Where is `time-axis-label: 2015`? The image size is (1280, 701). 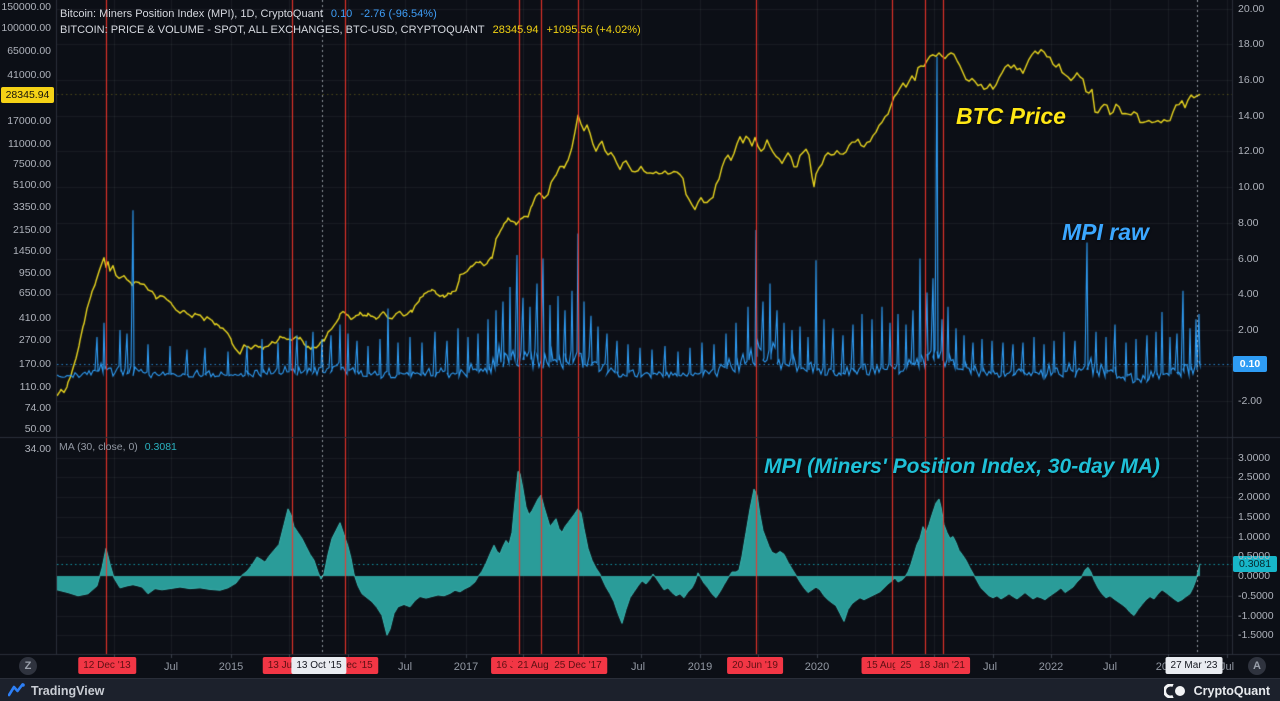 time-axis-label: 2015 is located at coordinates (231, 667).